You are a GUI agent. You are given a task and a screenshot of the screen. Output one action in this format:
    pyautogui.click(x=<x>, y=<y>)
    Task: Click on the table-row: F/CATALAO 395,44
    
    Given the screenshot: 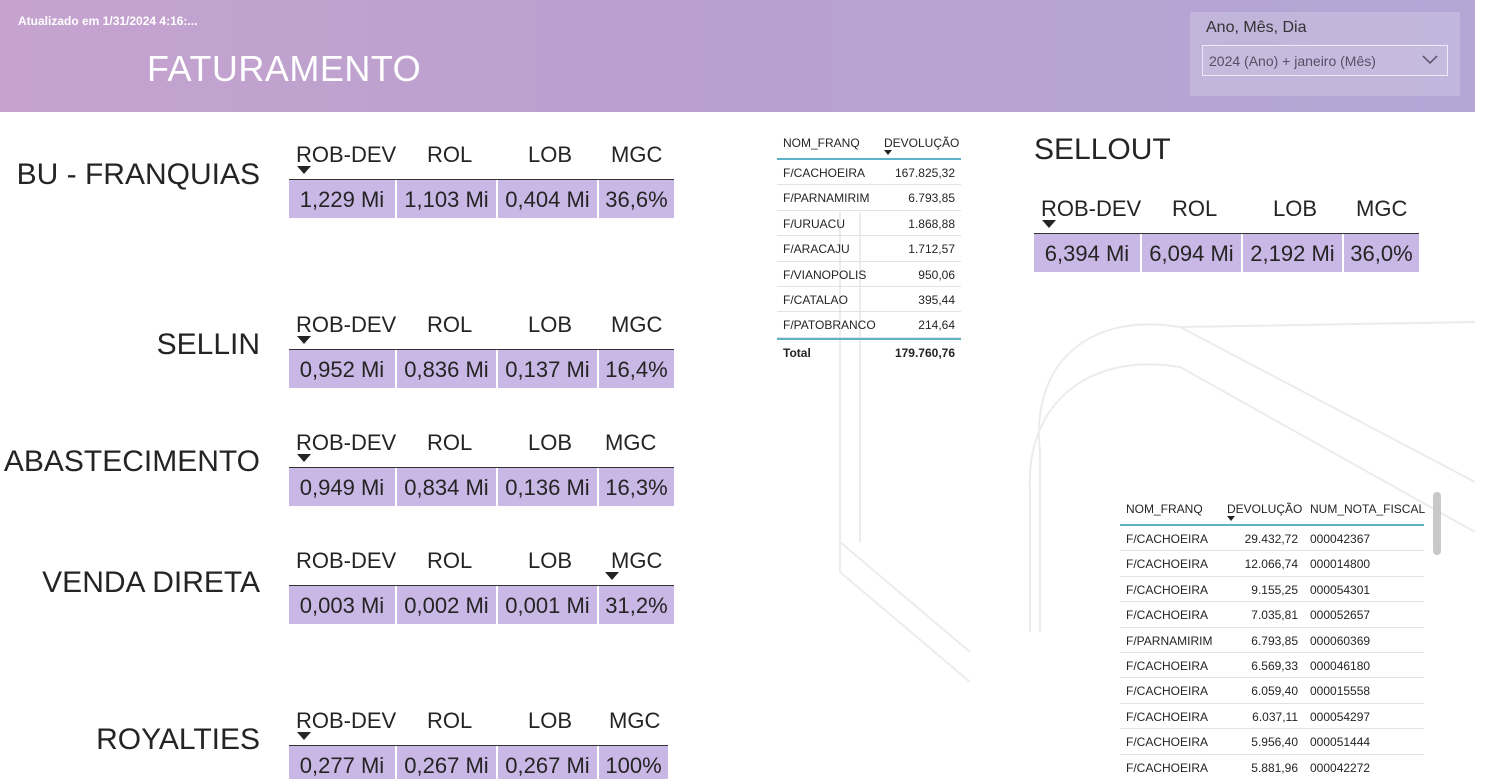 What is the action you would take?
    pyautogui.click(x=869, y=300)
    